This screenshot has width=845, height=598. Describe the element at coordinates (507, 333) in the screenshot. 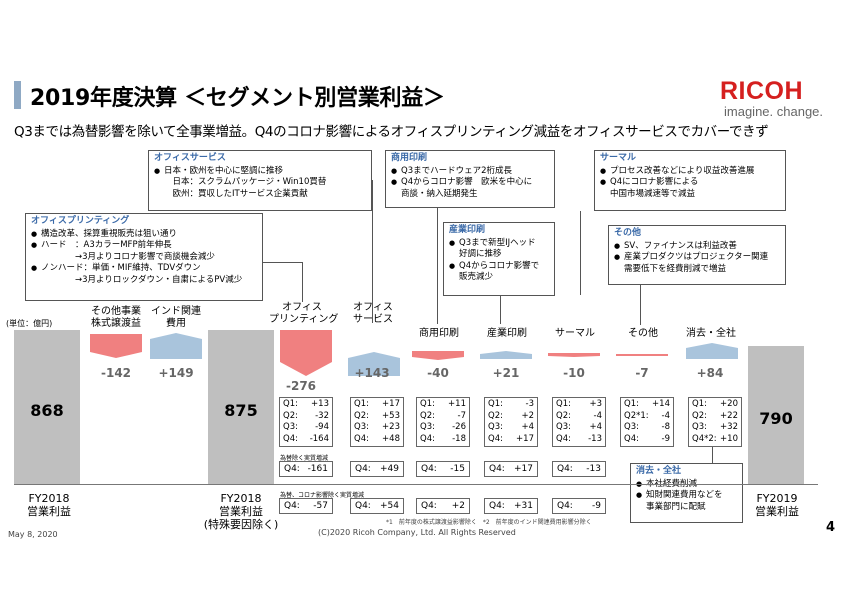

I see `segment-label: 産業印刷` at that location.